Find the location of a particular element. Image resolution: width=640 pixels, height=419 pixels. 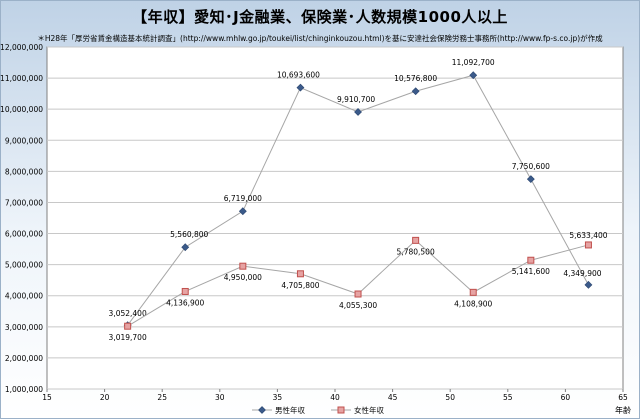

data-label: 5,780,500 is located at coordinates (416, 251).